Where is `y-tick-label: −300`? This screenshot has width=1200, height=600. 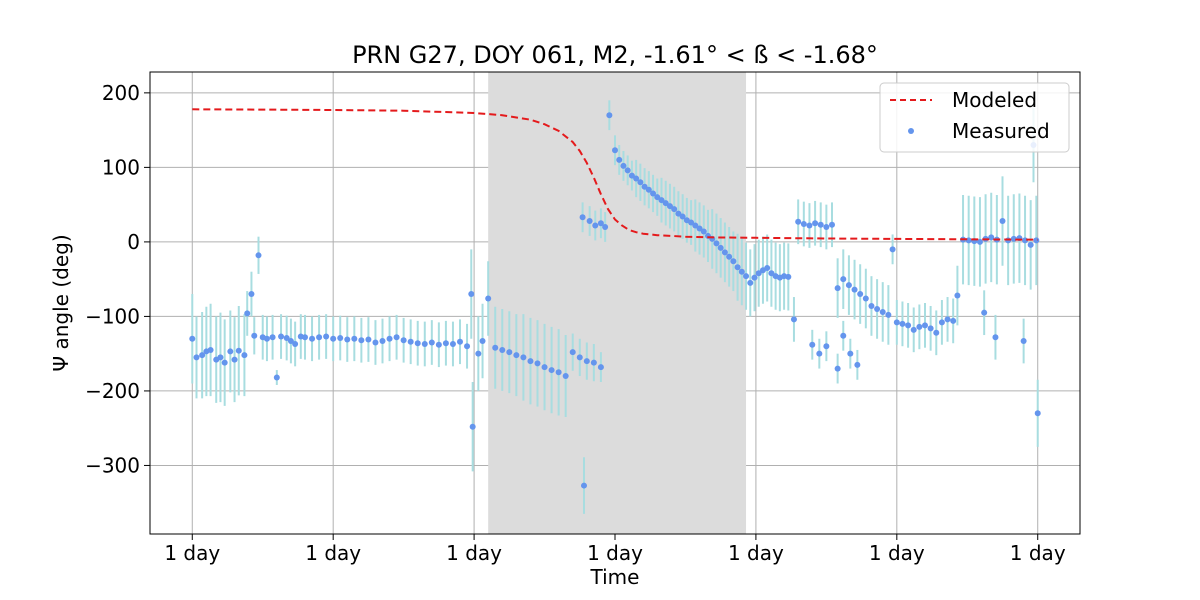
y-tick-label: −300 is located at coordinates (112, 465).